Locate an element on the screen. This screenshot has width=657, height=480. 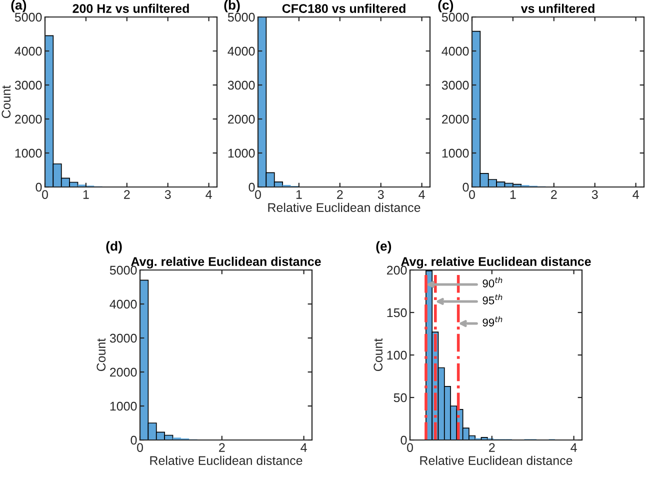
y-tick-label: 150 is located at coordinates (397, 313).